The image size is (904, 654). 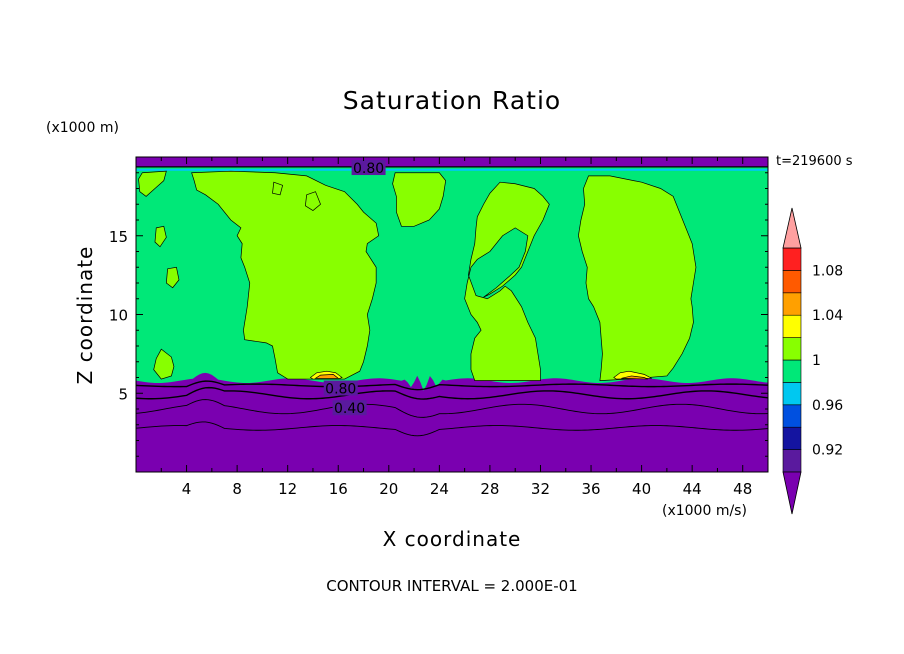 What do you see at coordinates (641, 489) in the screenshot?
I see `x-tick-label: 40` at bounding box center [641, 489].